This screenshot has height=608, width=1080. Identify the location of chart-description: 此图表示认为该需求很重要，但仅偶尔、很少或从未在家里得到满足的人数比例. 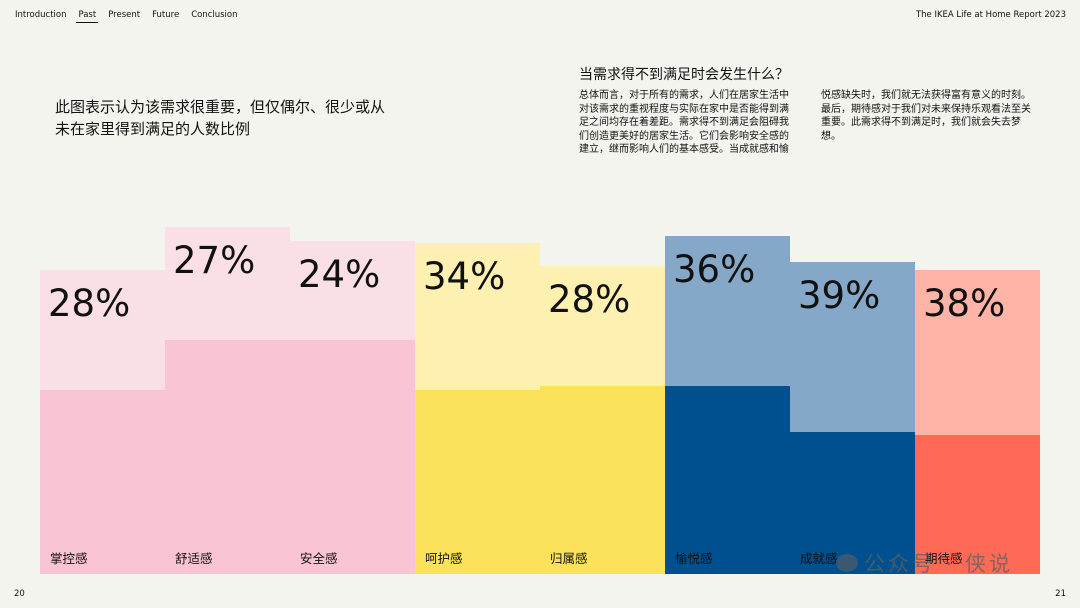
(220, 118).